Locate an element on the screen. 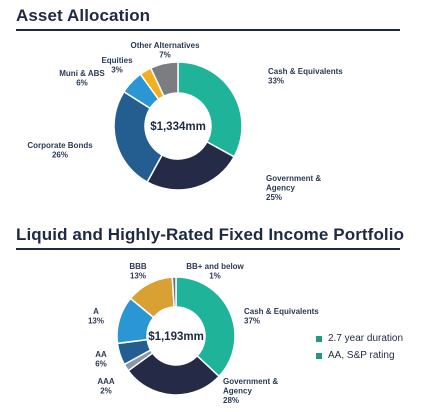 This screenshot has height=412, width=422. legend-item: AA, S&P rating is located at coordinates (359, 355).